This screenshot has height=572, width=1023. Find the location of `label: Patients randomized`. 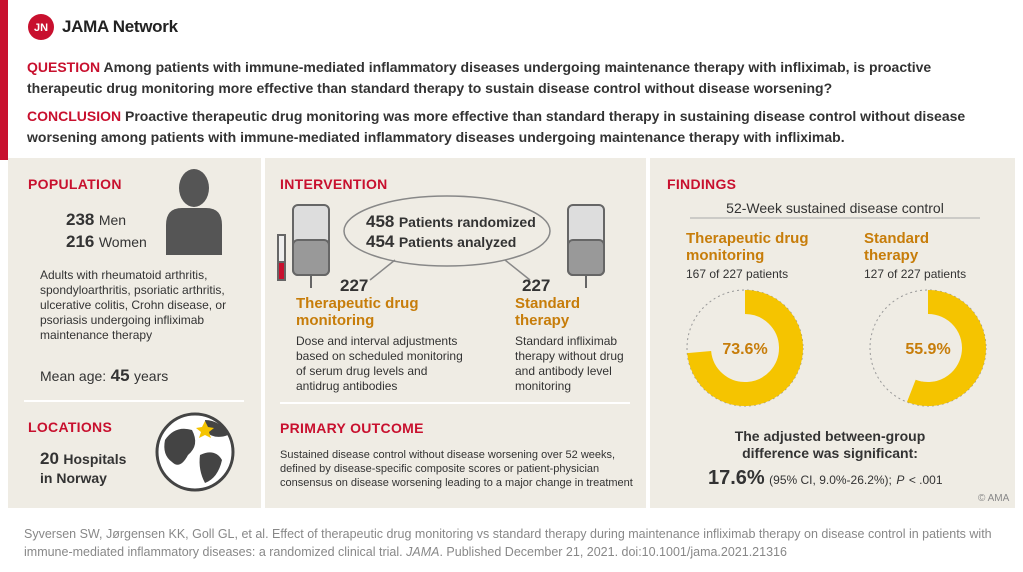

label: Patients randomized is located at coordinates (467, 222).